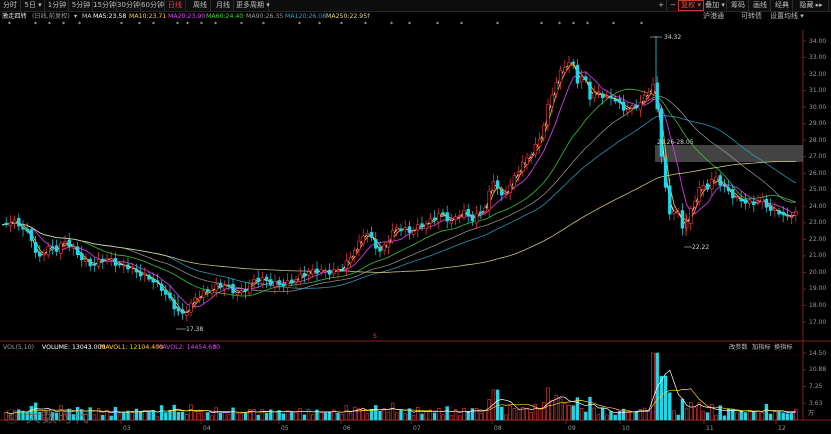 The width and height of the screenshot is (831, 434). Describe the element at coordinates (818, 190) in the screenshot. I see `price-tick-label: 25.00` at that location.